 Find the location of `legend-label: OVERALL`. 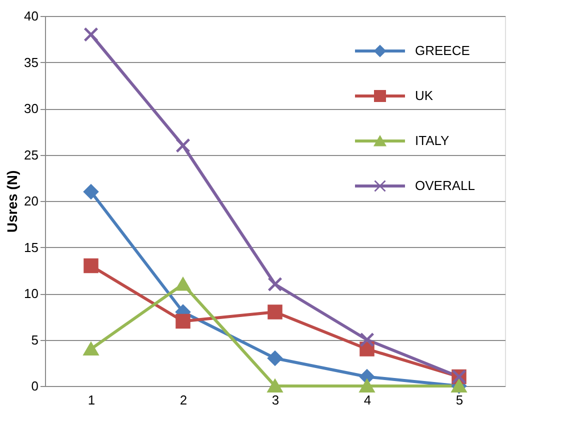

legend-label: OVERALL is located at coordinates (445, 185).